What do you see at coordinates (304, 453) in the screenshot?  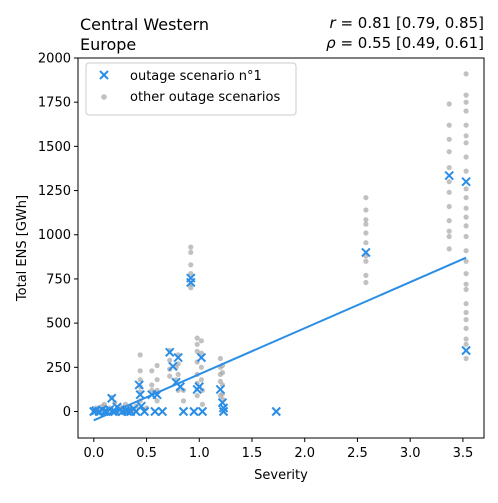 I see `x-tick-label: 2.0` at bounding box center [304, 453].